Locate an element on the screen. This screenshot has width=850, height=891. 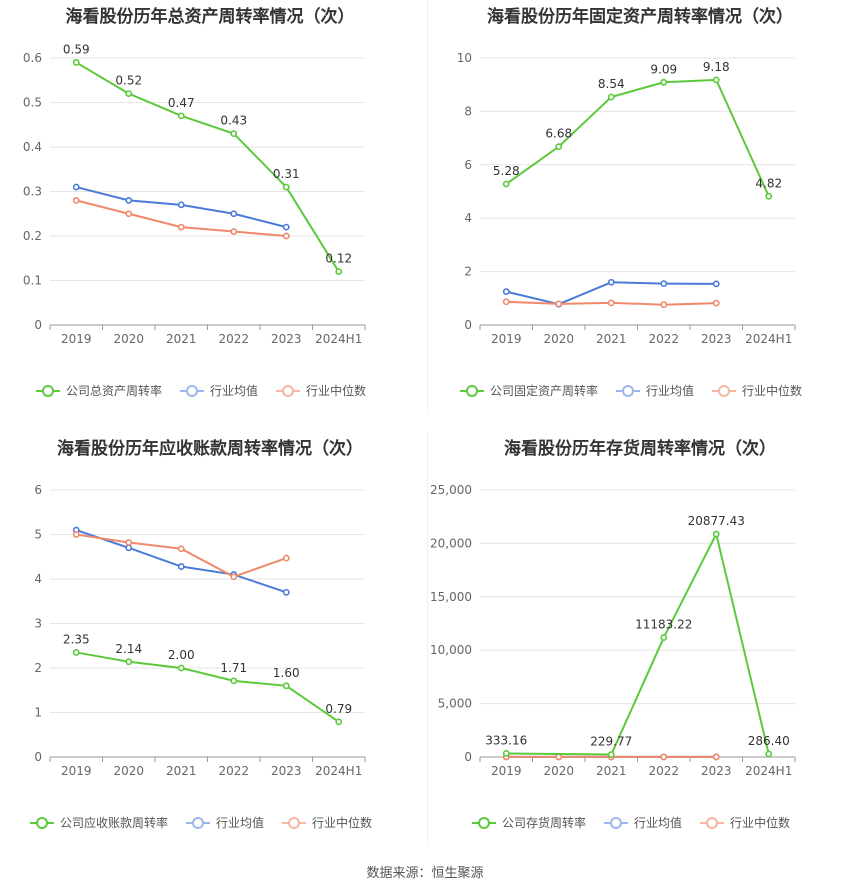
data-label: 0.59 is located at coordinates (76, 49).